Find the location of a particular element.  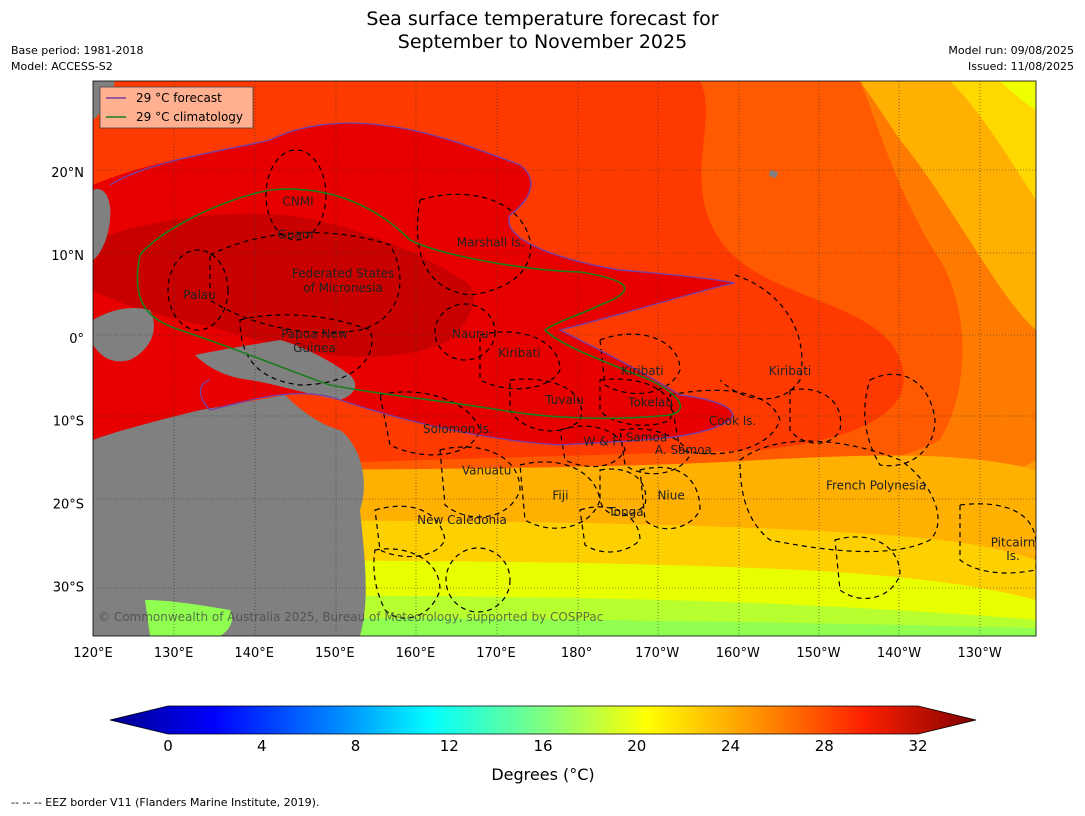

colorbar-tick-label: 0 is located at coordinates (168, 746).